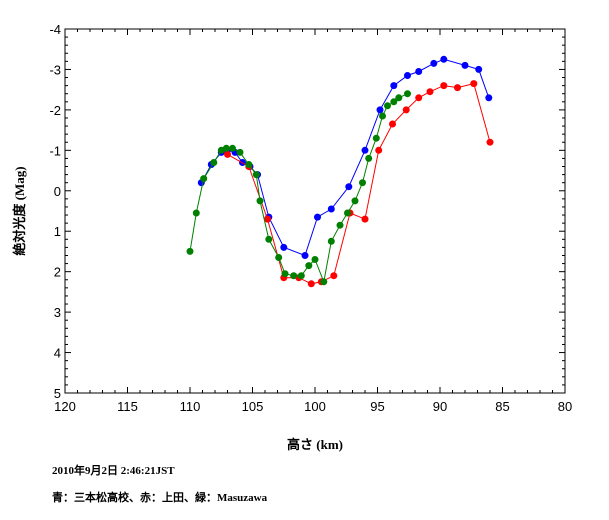 Image resolution: width=609 pixels, height=520 pixels. I want to click on y-tick-label: 3, so click(57, 312).